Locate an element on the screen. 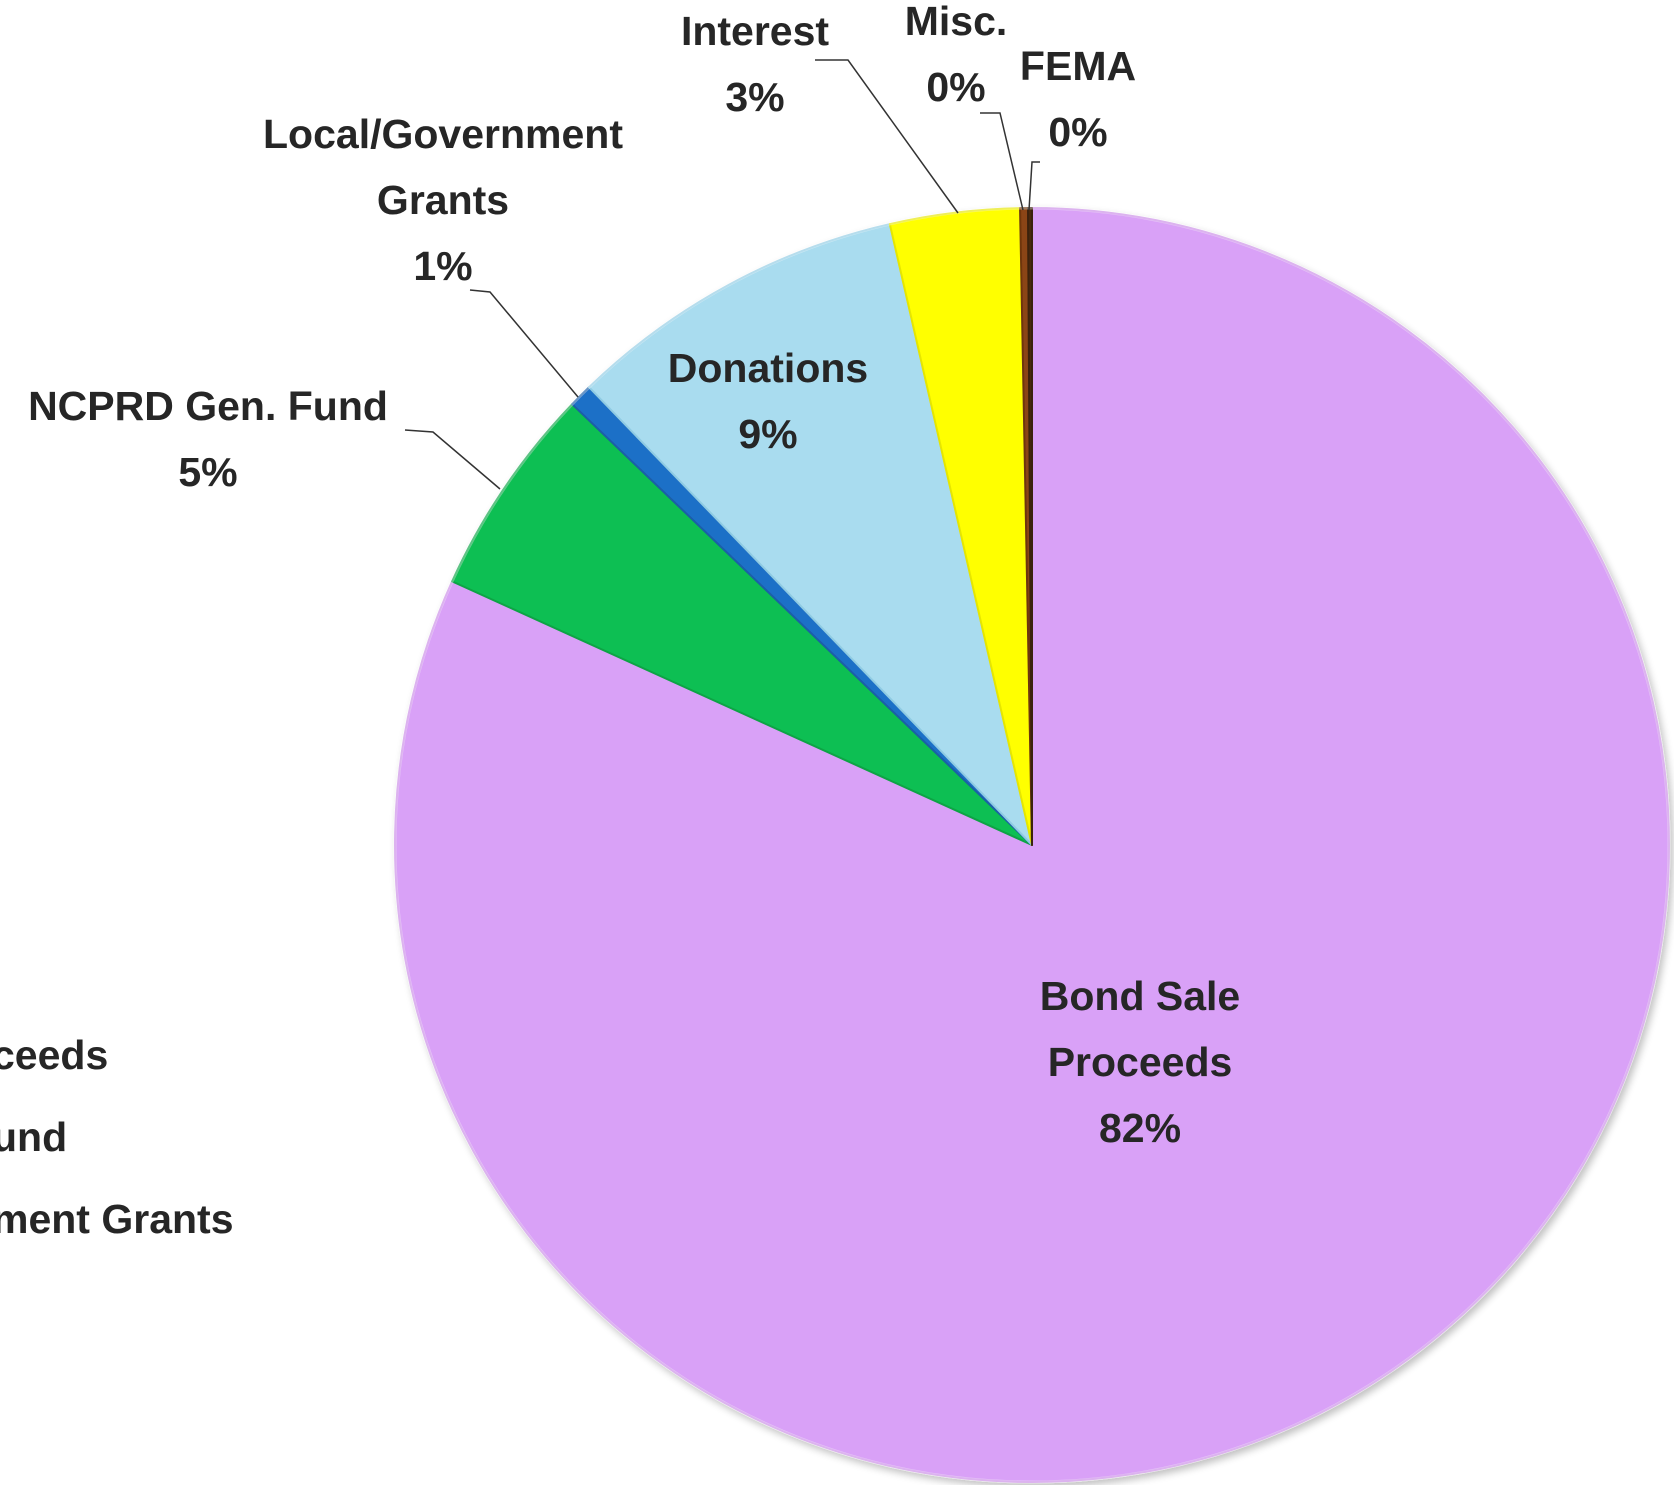  slice-percent-label: 3% is located at coordinates (754, 97).